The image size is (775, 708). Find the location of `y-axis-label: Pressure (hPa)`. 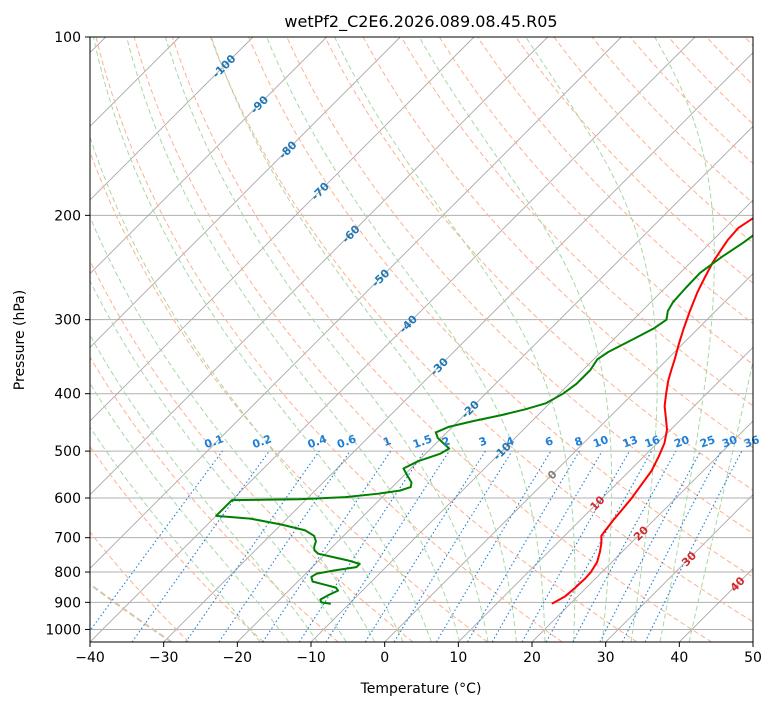

y-axis-label: Pressure (hPa) is located at coordinates (20, 340).